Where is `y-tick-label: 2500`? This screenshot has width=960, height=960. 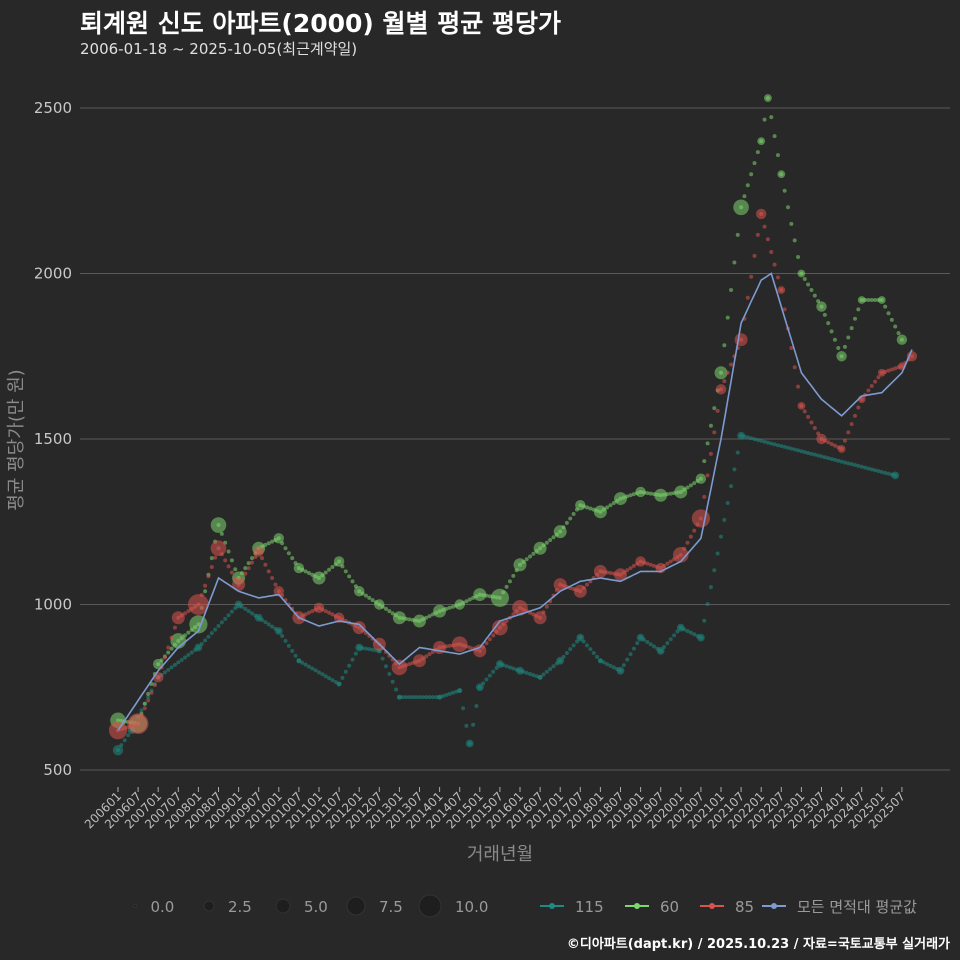
y-tick-label: 2500 is located at coordinates (53, 108).